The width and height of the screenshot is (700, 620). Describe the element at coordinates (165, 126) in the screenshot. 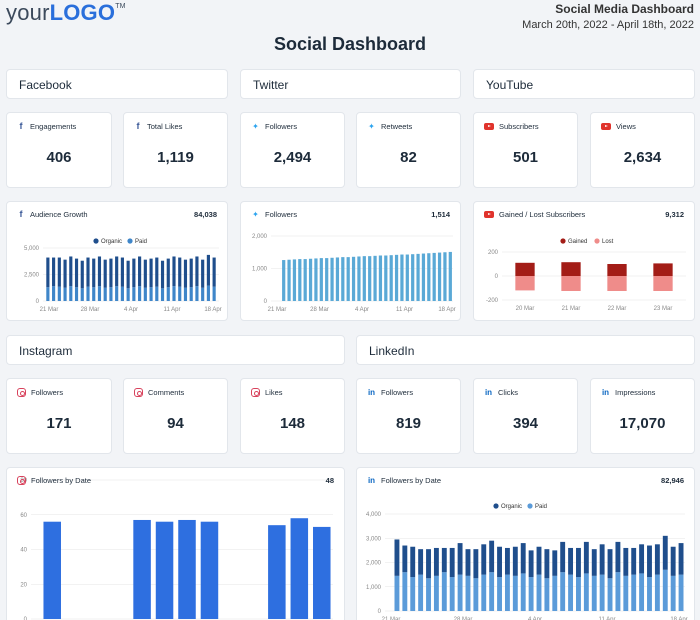

I see `kpi-label: Total Likes` at that location.